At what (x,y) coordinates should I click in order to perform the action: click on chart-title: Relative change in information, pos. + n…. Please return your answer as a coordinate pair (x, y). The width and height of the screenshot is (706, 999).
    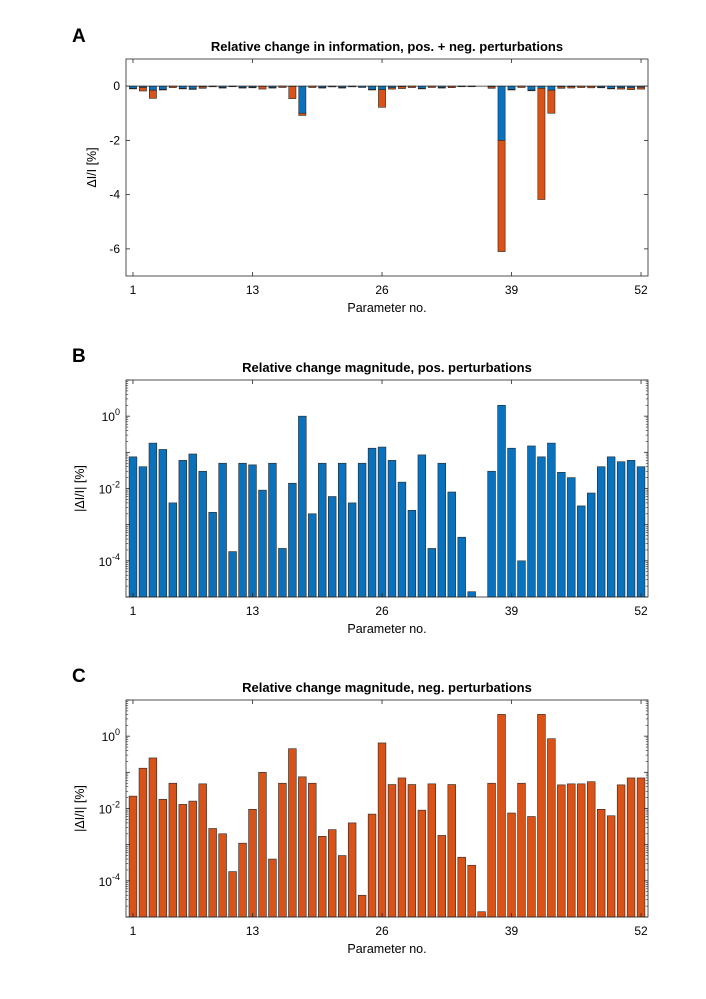
    Looking at the image, I should click on (387, 46).